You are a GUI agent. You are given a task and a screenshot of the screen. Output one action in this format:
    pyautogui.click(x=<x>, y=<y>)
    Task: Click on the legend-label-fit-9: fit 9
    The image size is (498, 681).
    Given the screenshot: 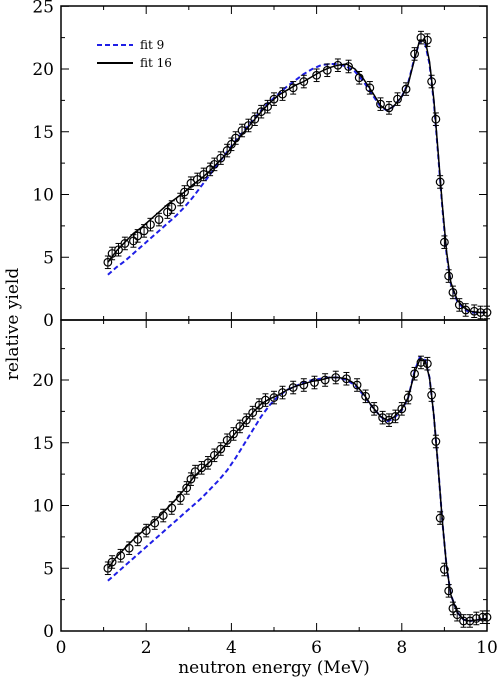 What is the action you would take?
    pyautogui.click(x=152, y=45)
    